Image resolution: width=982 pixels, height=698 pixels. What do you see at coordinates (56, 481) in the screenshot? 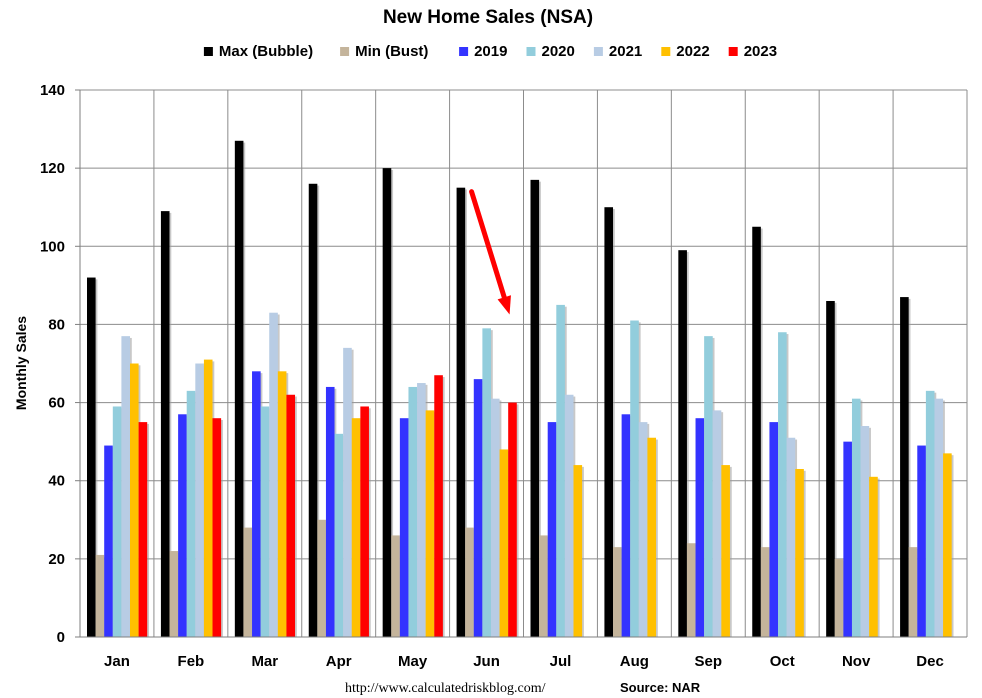
I see `y-tick-label: 40` at bounding box center [56, 481].